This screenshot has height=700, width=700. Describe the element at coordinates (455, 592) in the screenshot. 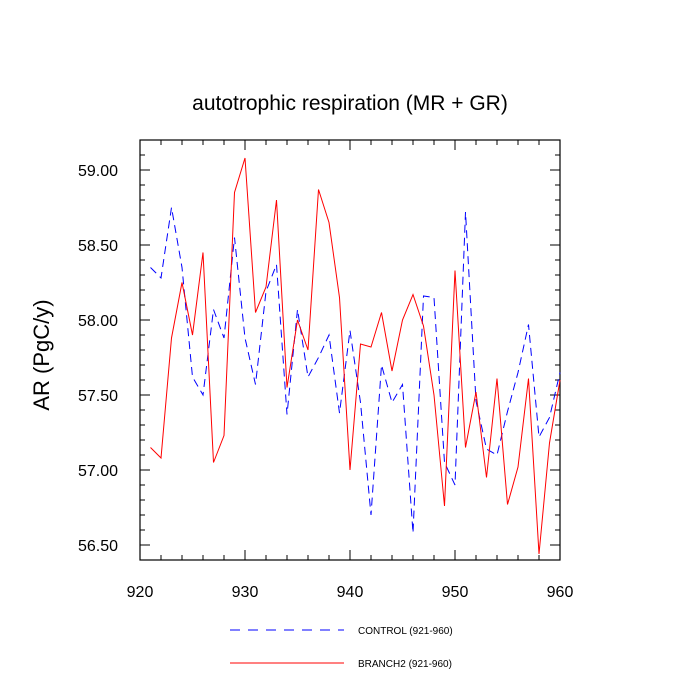

I see `x-tick-label: 950` at that location.